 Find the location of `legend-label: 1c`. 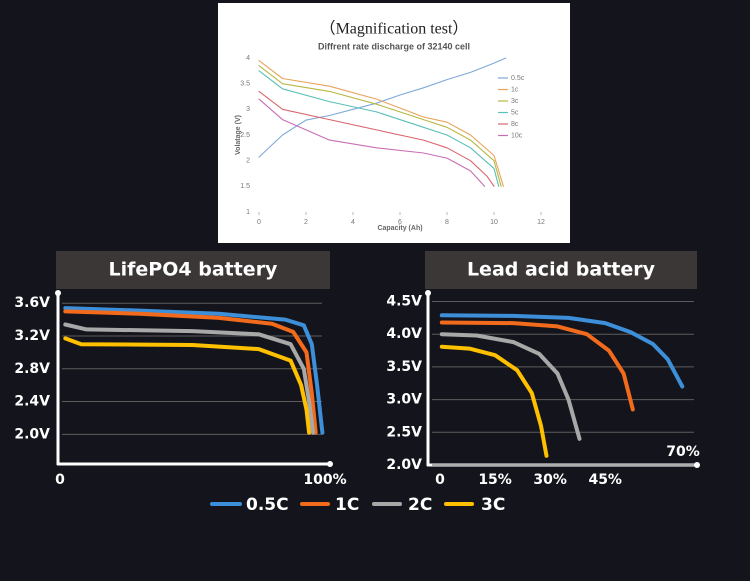

legend-label: 1c is located at coordinates (515, 89).